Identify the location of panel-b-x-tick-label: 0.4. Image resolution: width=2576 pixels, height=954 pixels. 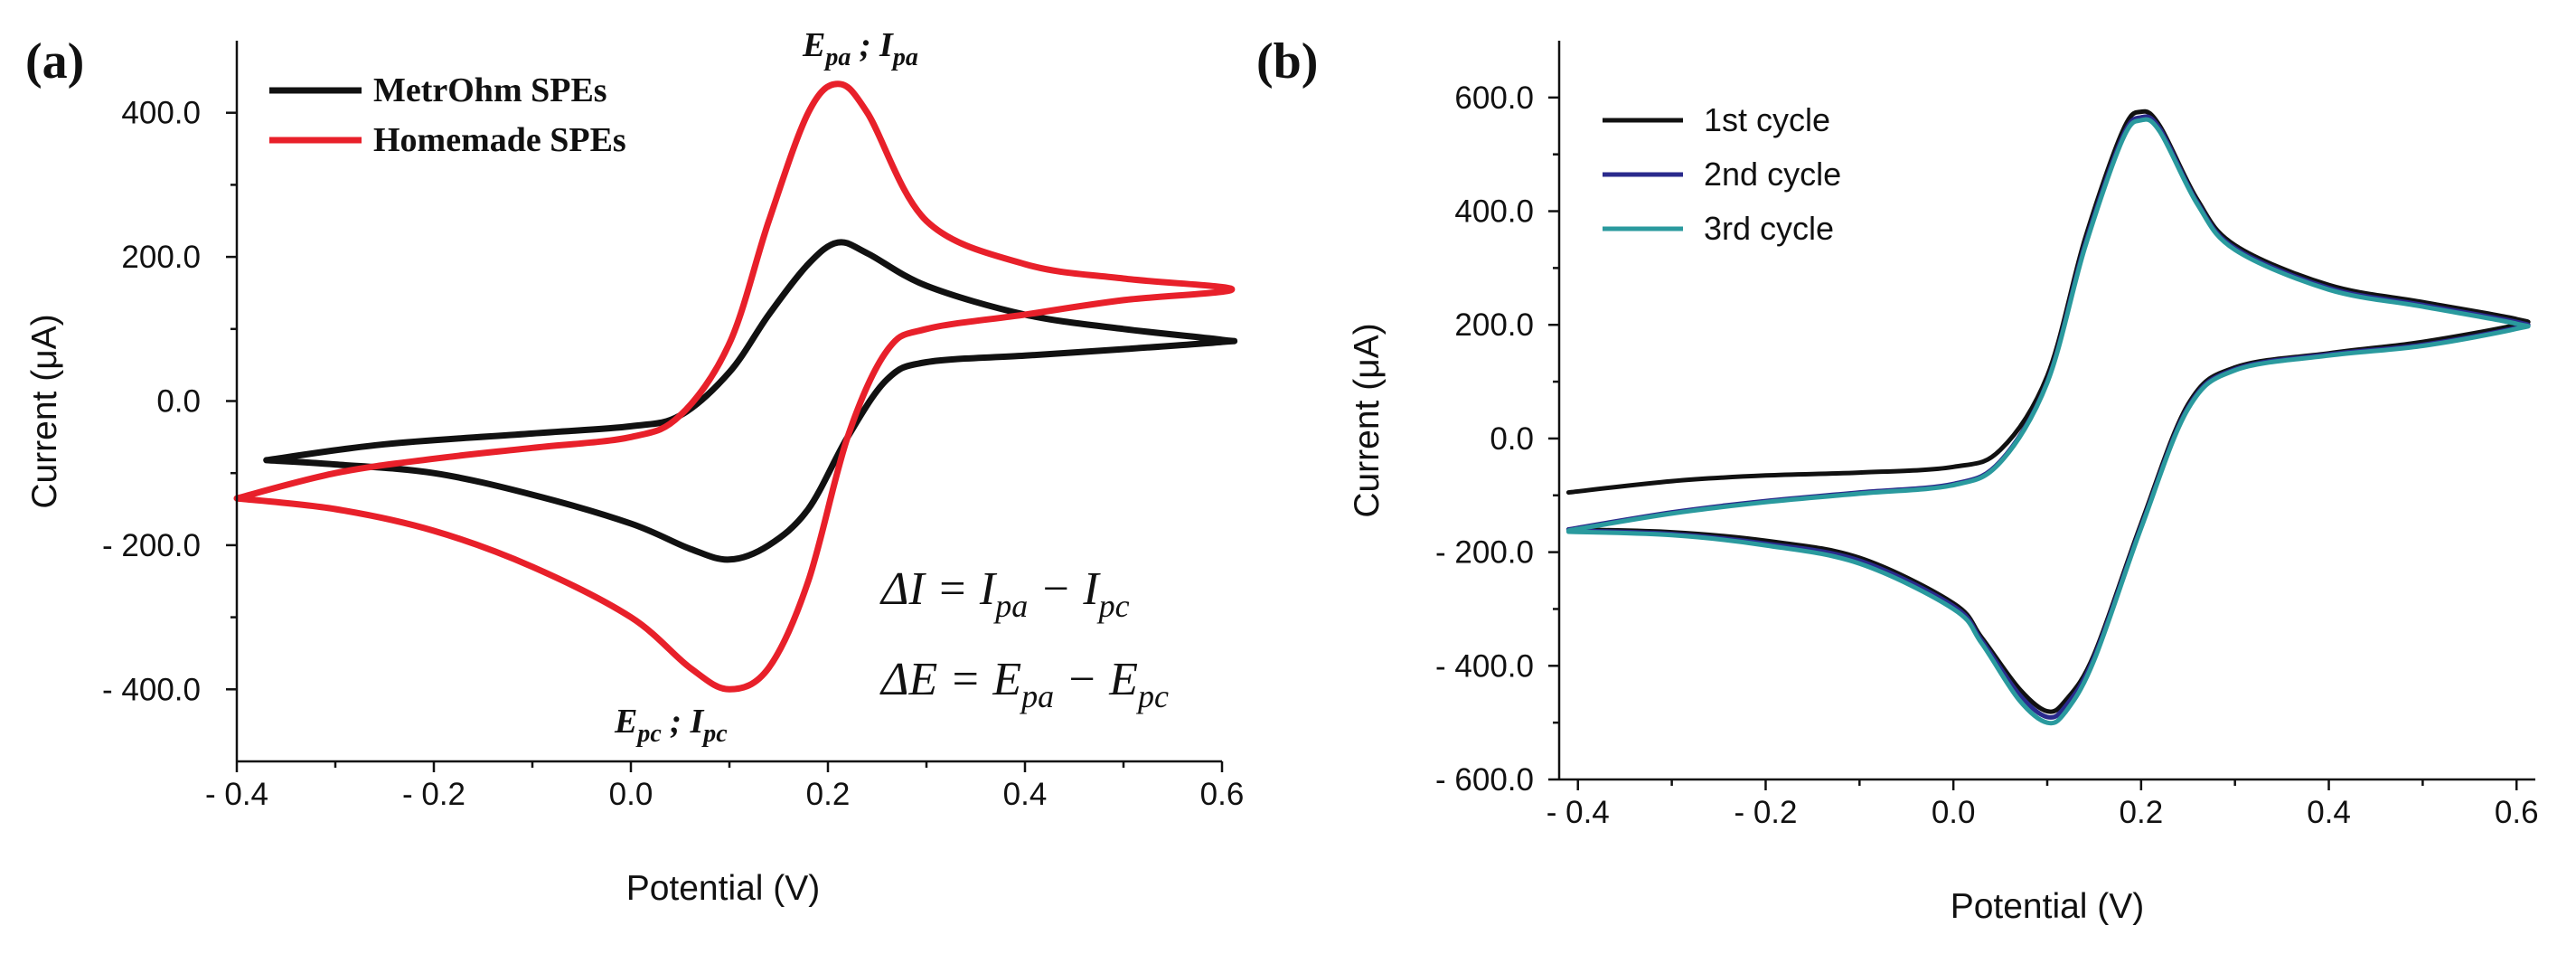
(2329, 812).